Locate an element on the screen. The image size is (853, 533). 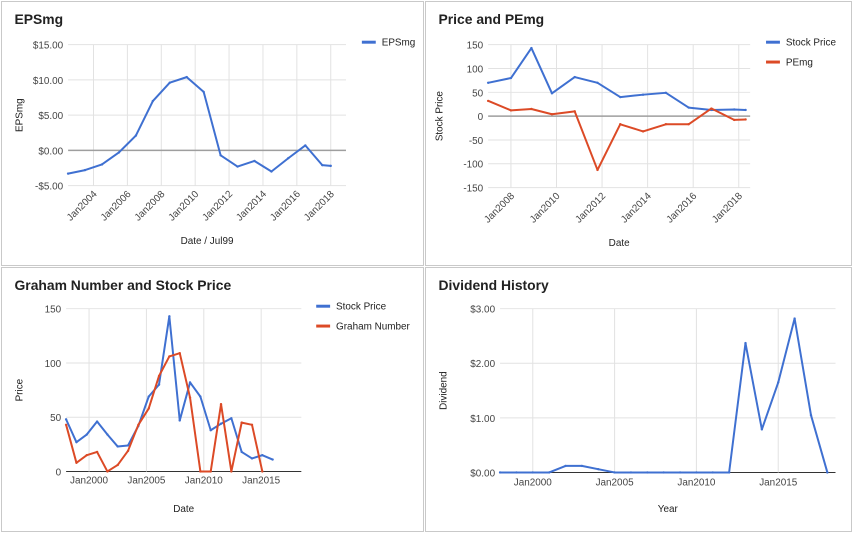
x-tick-label: Jan2008 is located at coordinates (150, 206).